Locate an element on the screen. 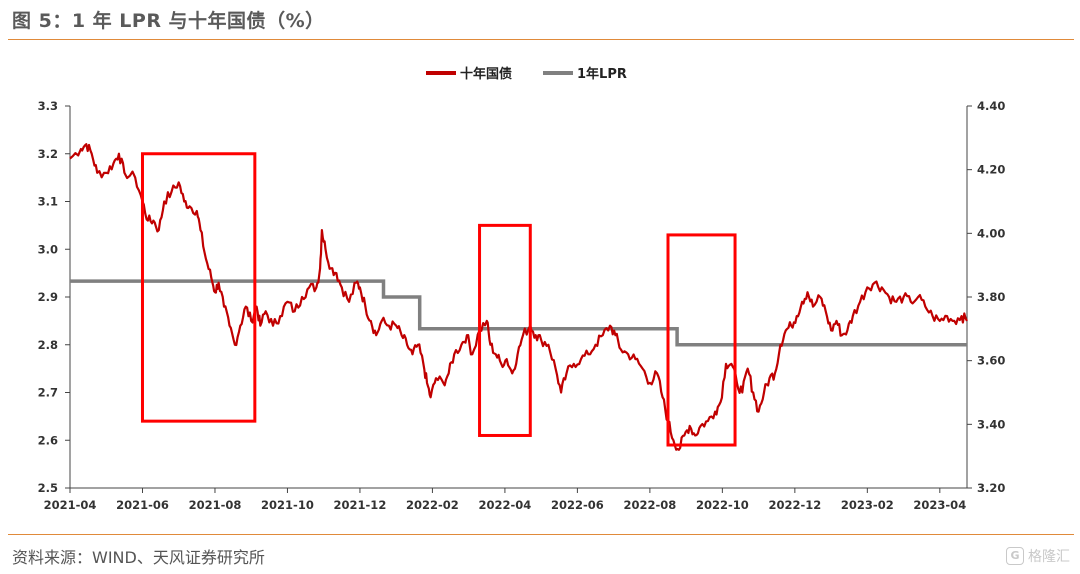  y-left-tick-label: 3.0 is located at coordinates (48, 249).